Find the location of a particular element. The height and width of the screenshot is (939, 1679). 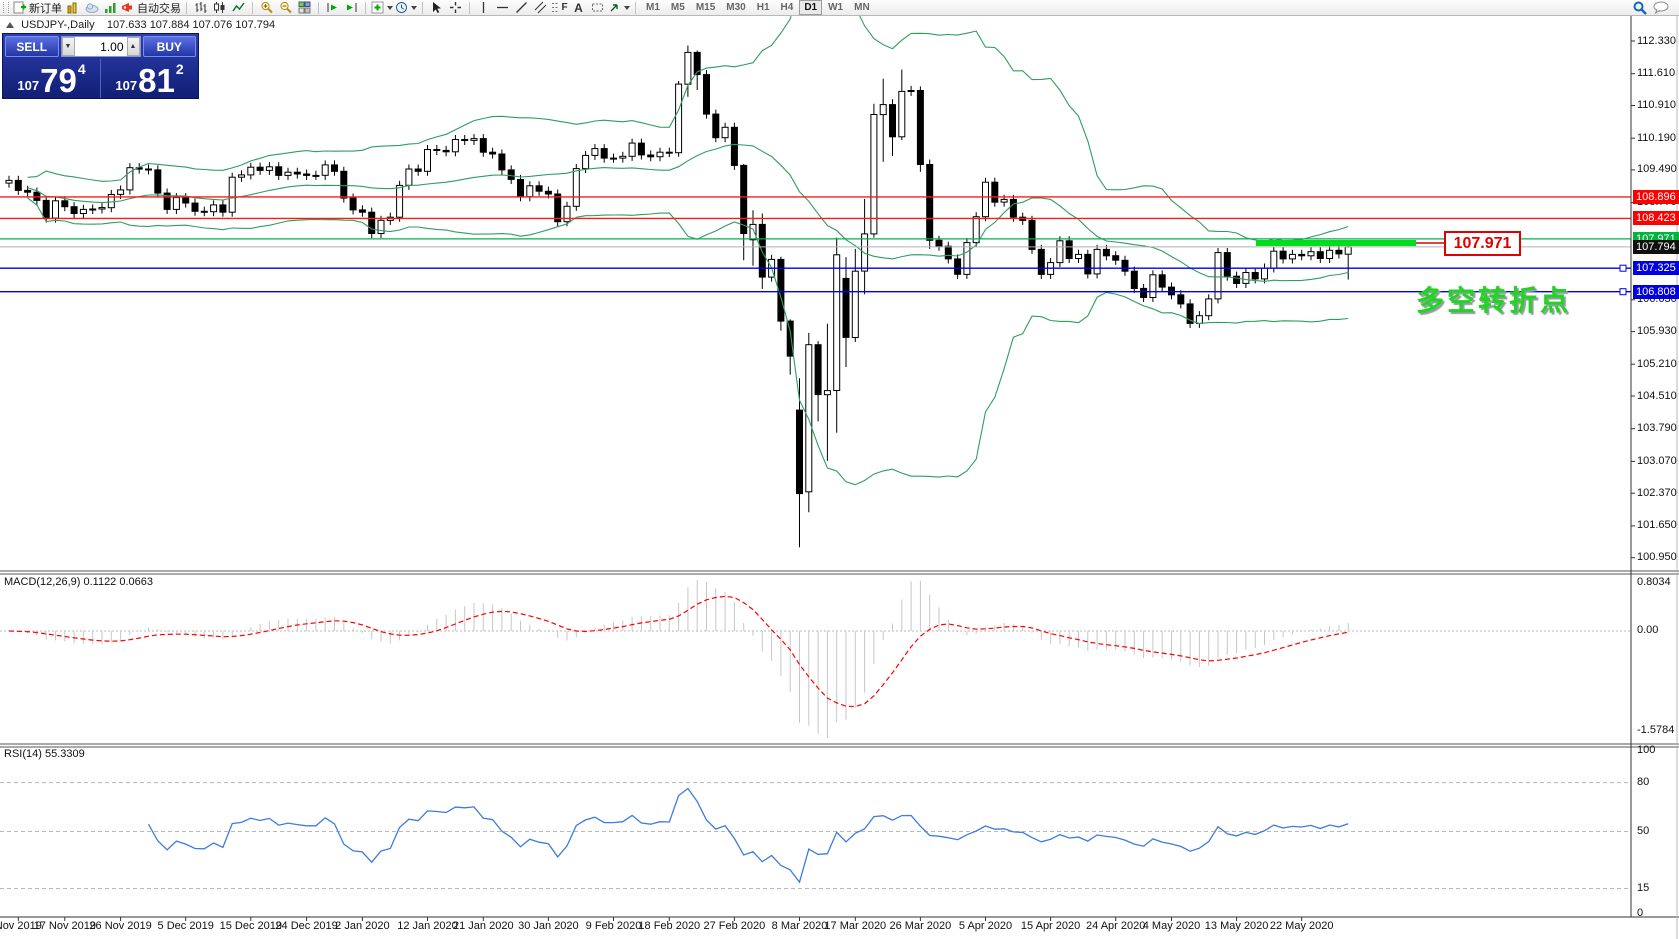

indicators-button is located at coordinates (382, 7).